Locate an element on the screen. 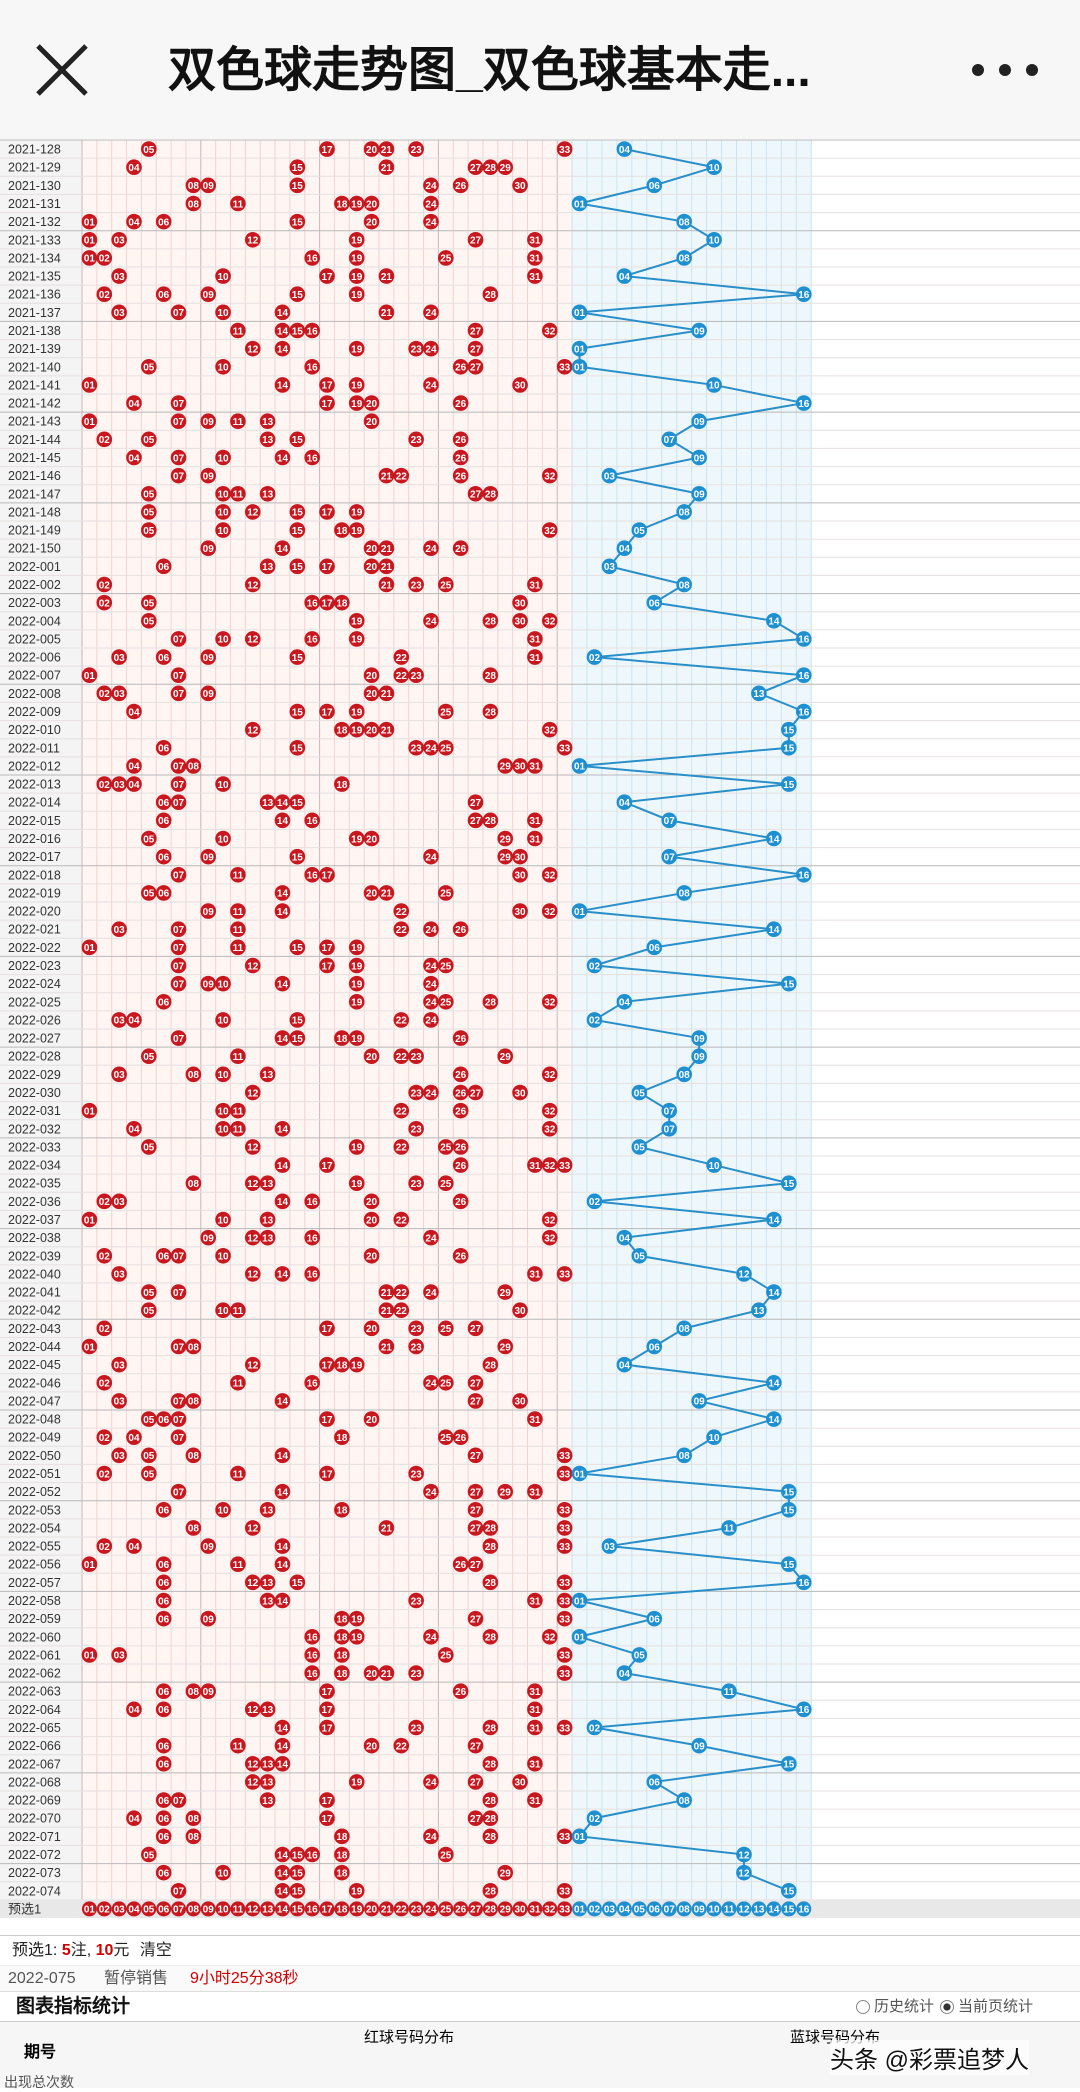  svg-text: 05 is located at coordinates (149, 150).